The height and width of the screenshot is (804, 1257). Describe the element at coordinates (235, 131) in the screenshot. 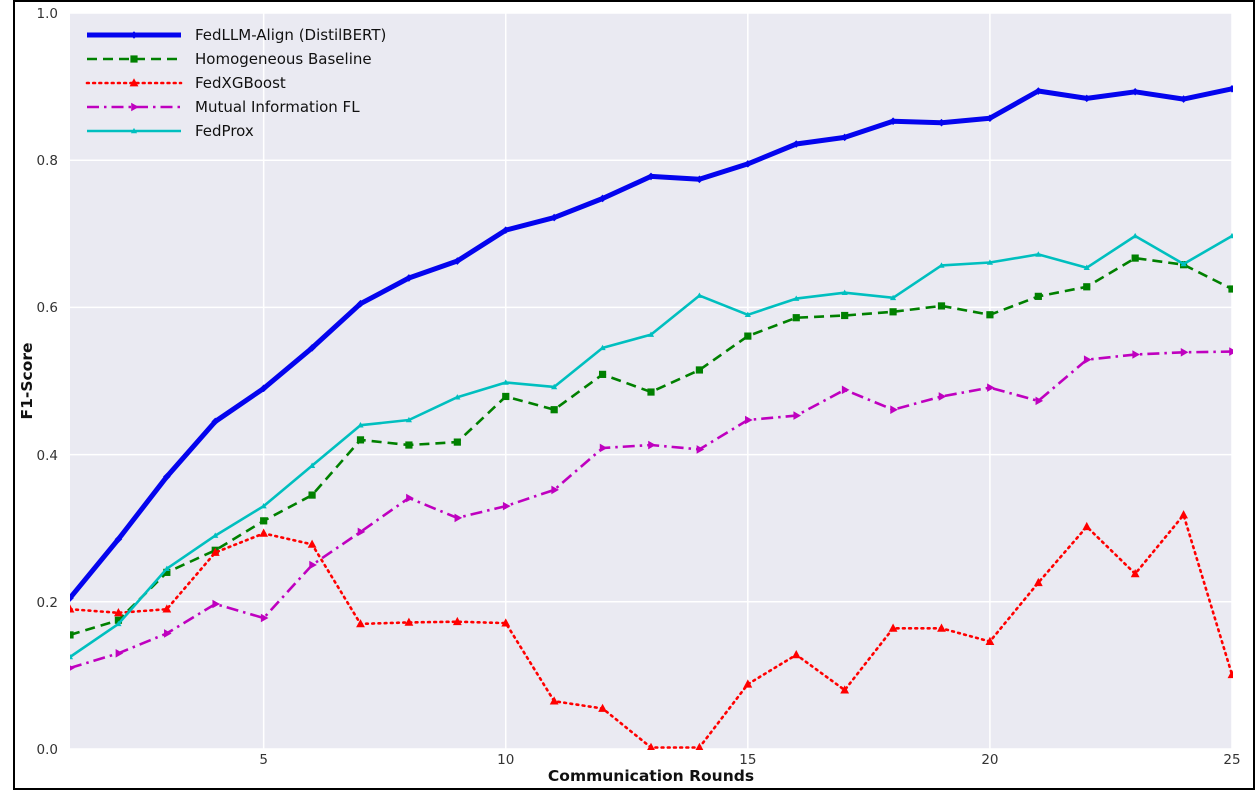

I see `legend-item: FedProx` at that location.